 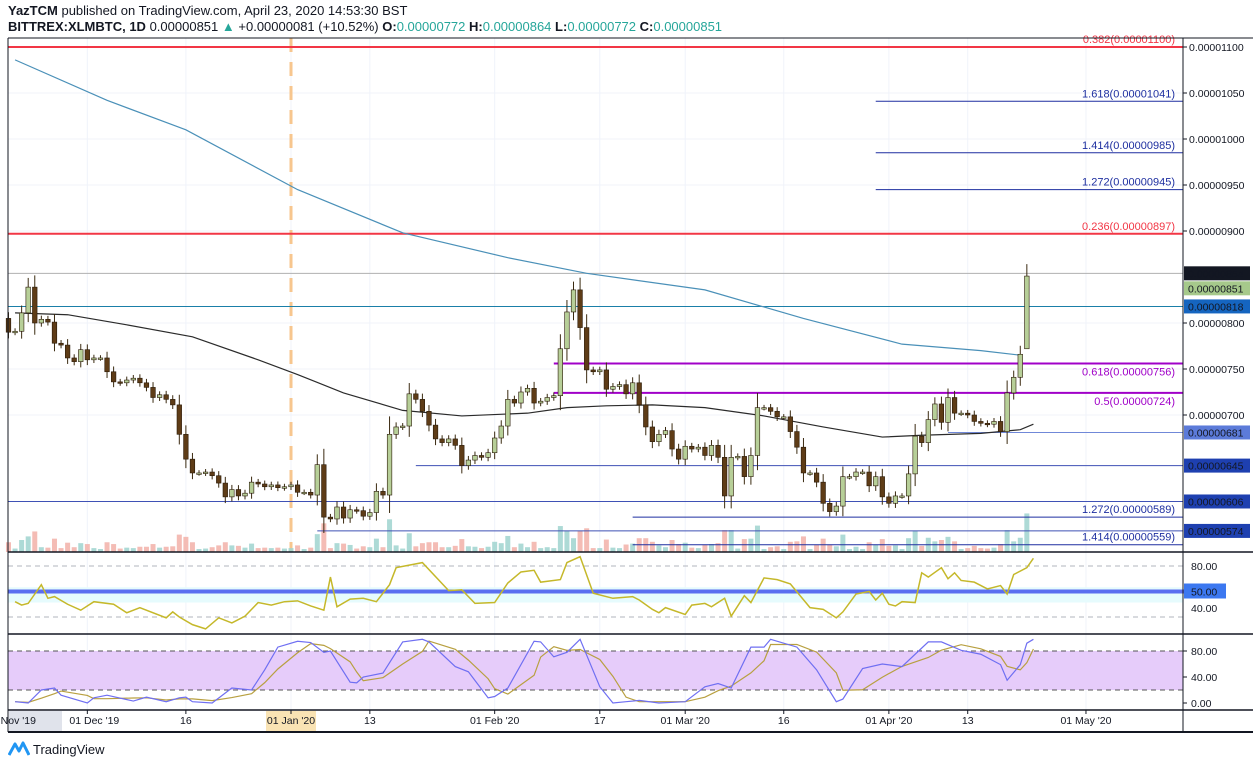 What do you see at coordinates (431, 26) in the screenshot?
I see `open-value: 0.00000772` at bounding box center [431, 26].